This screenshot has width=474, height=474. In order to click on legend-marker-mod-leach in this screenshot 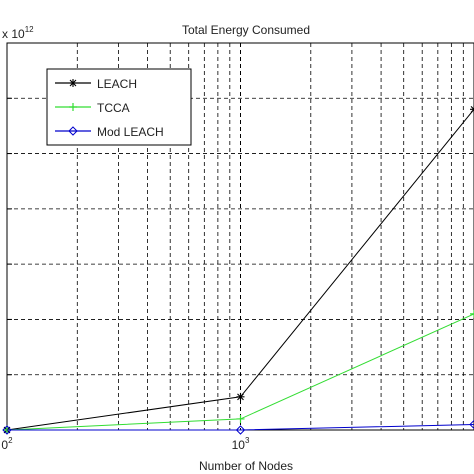, I will do `click(73, 131)`.